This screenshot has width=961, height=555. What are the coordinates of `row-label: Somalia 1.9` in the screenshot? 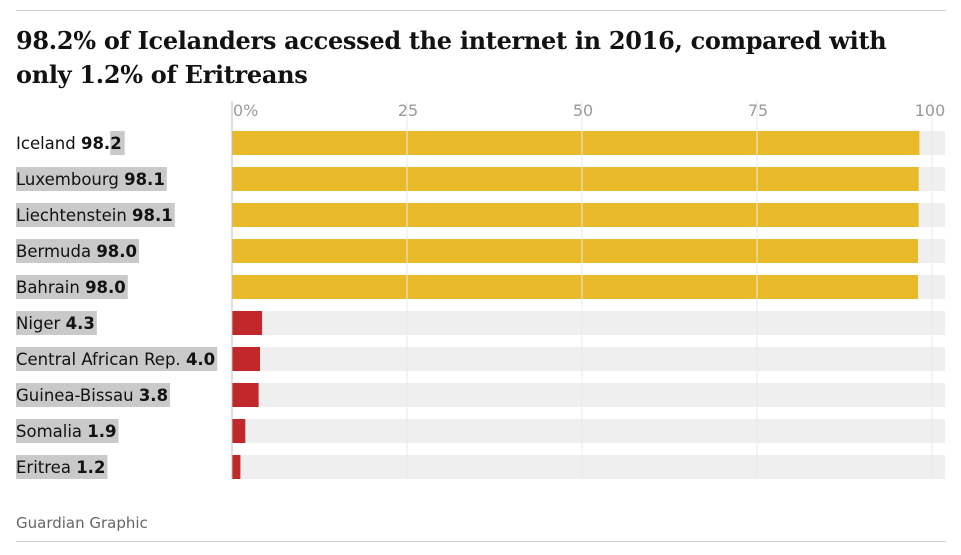 It's located at (66, 431).